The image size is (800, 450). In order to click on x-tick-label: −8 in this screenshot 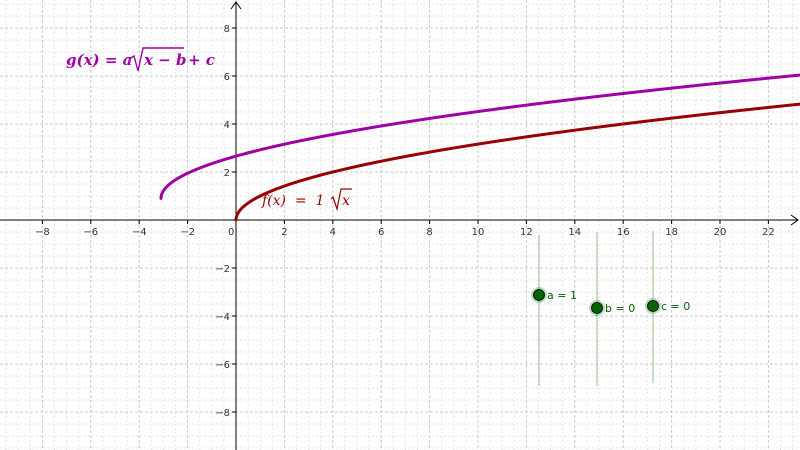, I will do `click(42, 232)`.